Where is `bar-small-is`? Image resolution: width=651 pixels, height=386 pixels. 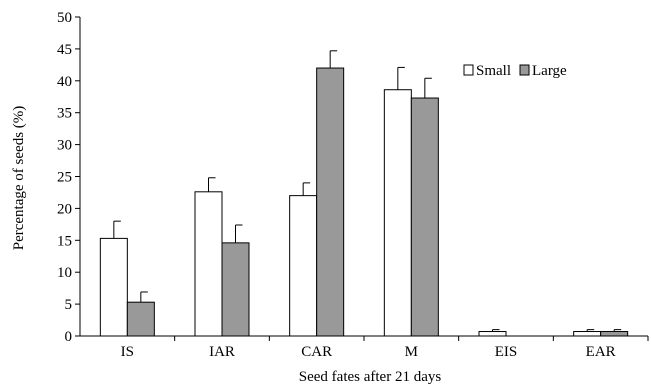
bar-small-is is located at coordinates (113, 287).